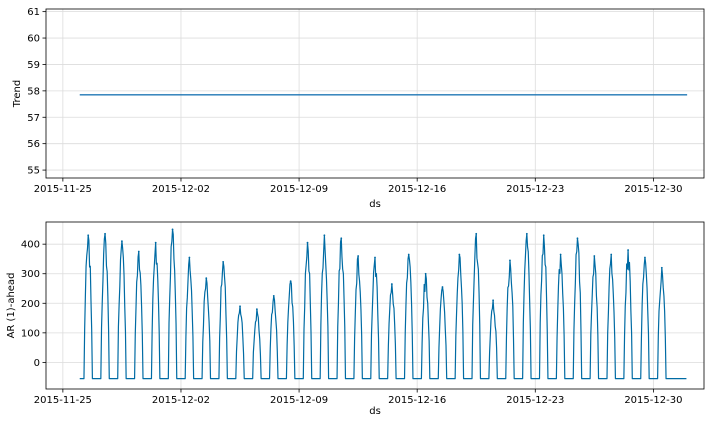  What do you see at coordinates (375, 204) in the screenshot?
I see `trend-x-axis-label: ds` at bounding box center [375, 204].